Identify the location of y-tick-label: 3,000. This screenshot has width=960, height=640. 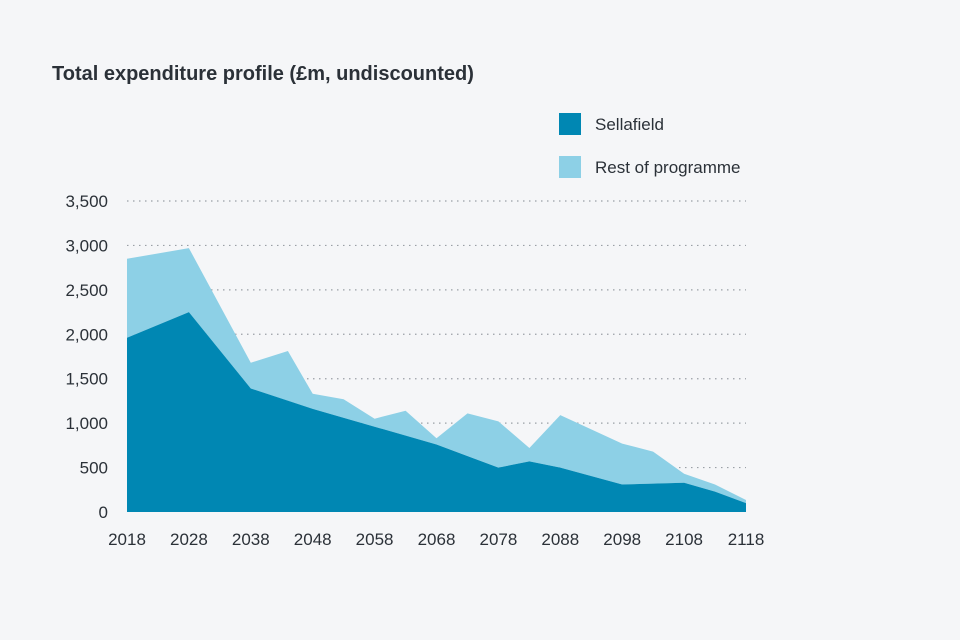
(86, 245).